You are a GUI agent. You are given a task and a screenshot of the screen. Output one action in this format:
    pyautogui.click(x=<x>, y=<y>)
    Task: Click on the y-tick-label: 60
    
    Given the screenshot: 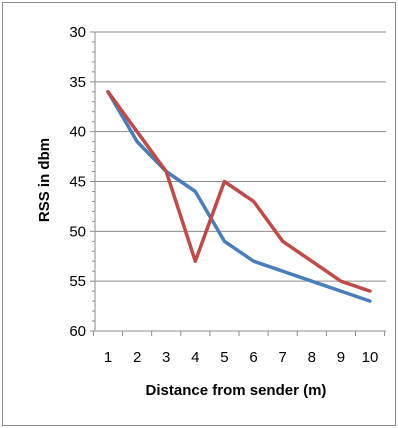 What is the action you would take?
    pyautogui.click(x=77, y=331)
    